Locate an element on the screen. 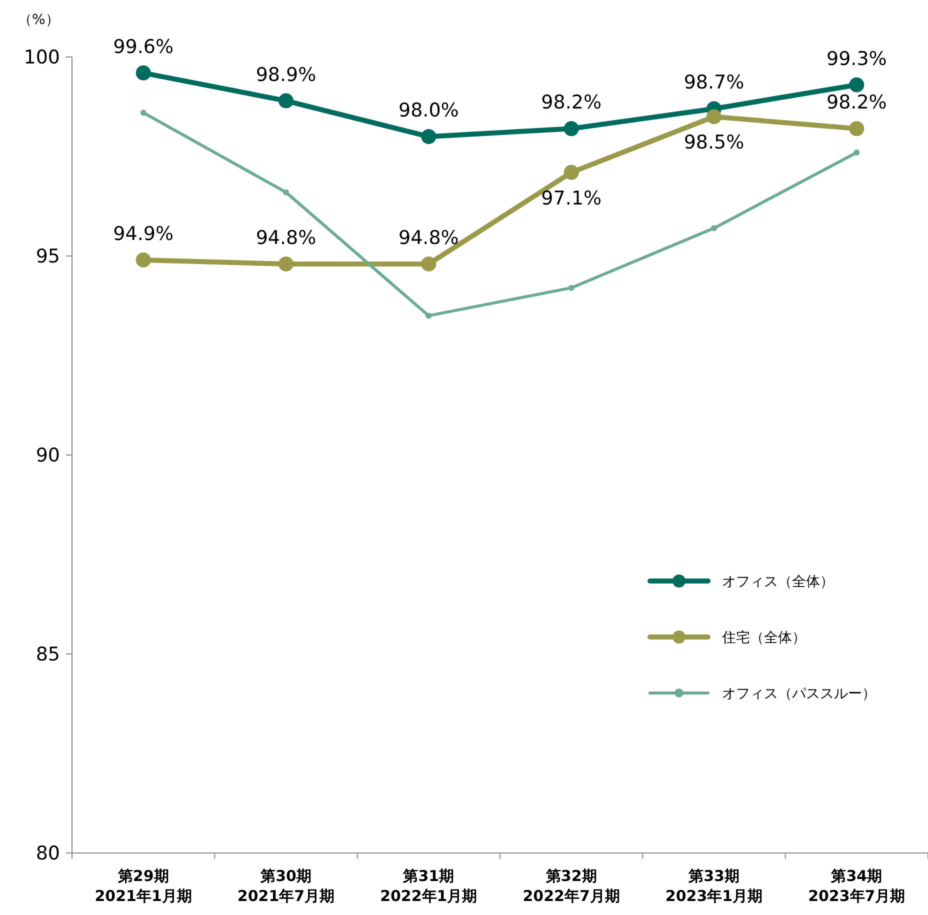  data-label: 99.3% is located at coordinates (856, 59).